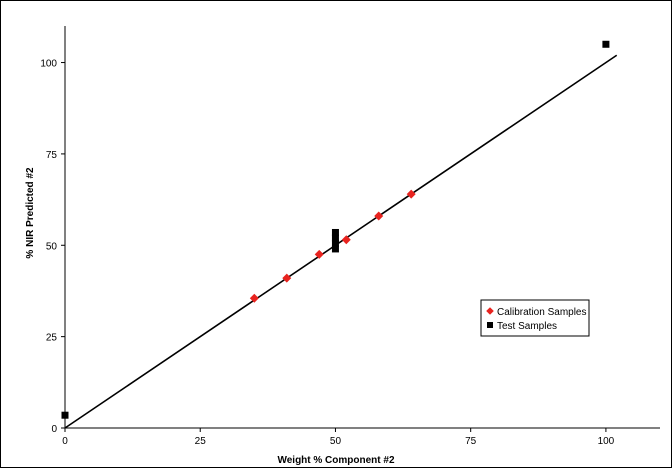 This screenshot has height=468, width=672. What do you see at coordinates (201, 441) in the screenshot?
I see `x-tick-label: 25` at bounding box center [201, 441].